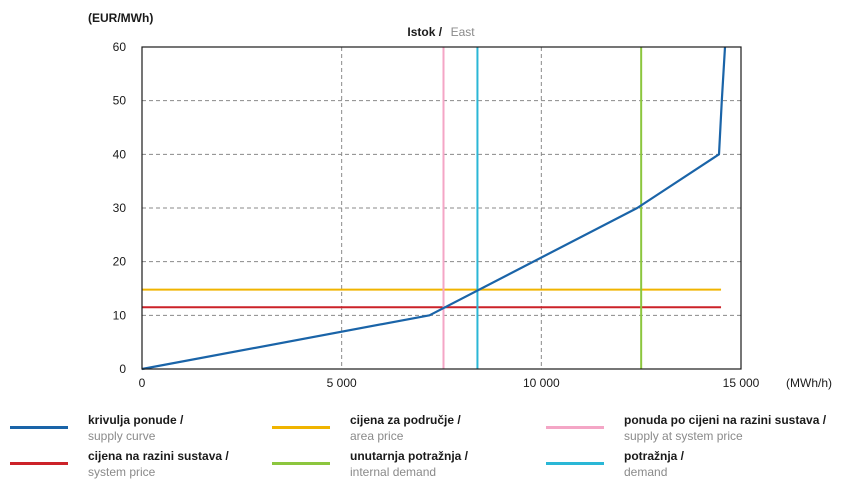 This screenshot has height=490, width=867. What do you see at coordinates (120, 47) in the screenshot?
I see `y-tick-label: 60` at bounding box center [120, 47].